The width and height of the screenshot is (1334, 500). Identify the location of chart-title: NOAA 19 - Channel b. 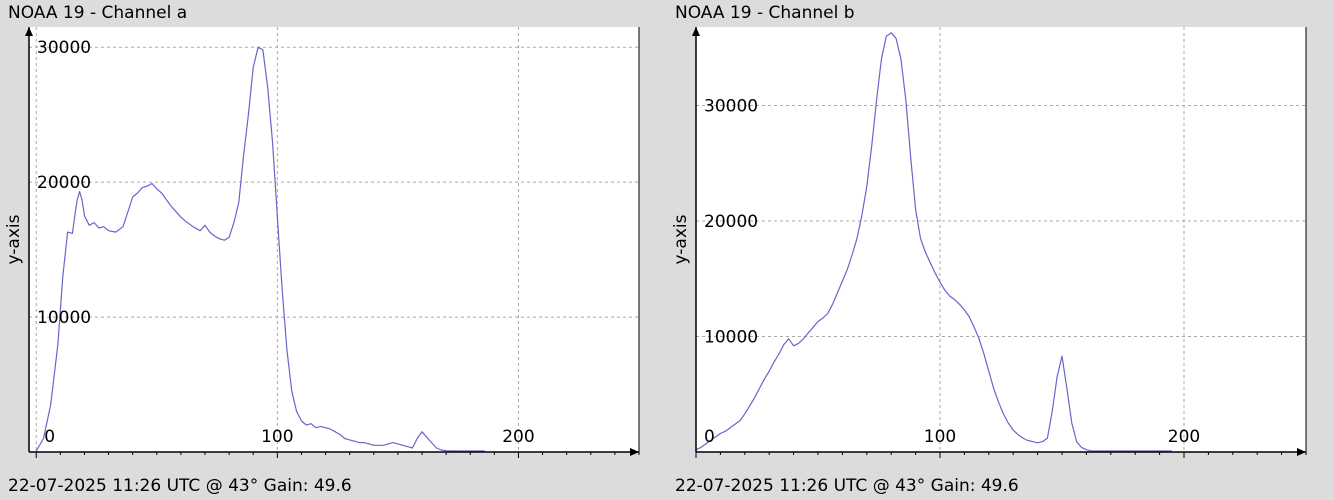
(765, 13).